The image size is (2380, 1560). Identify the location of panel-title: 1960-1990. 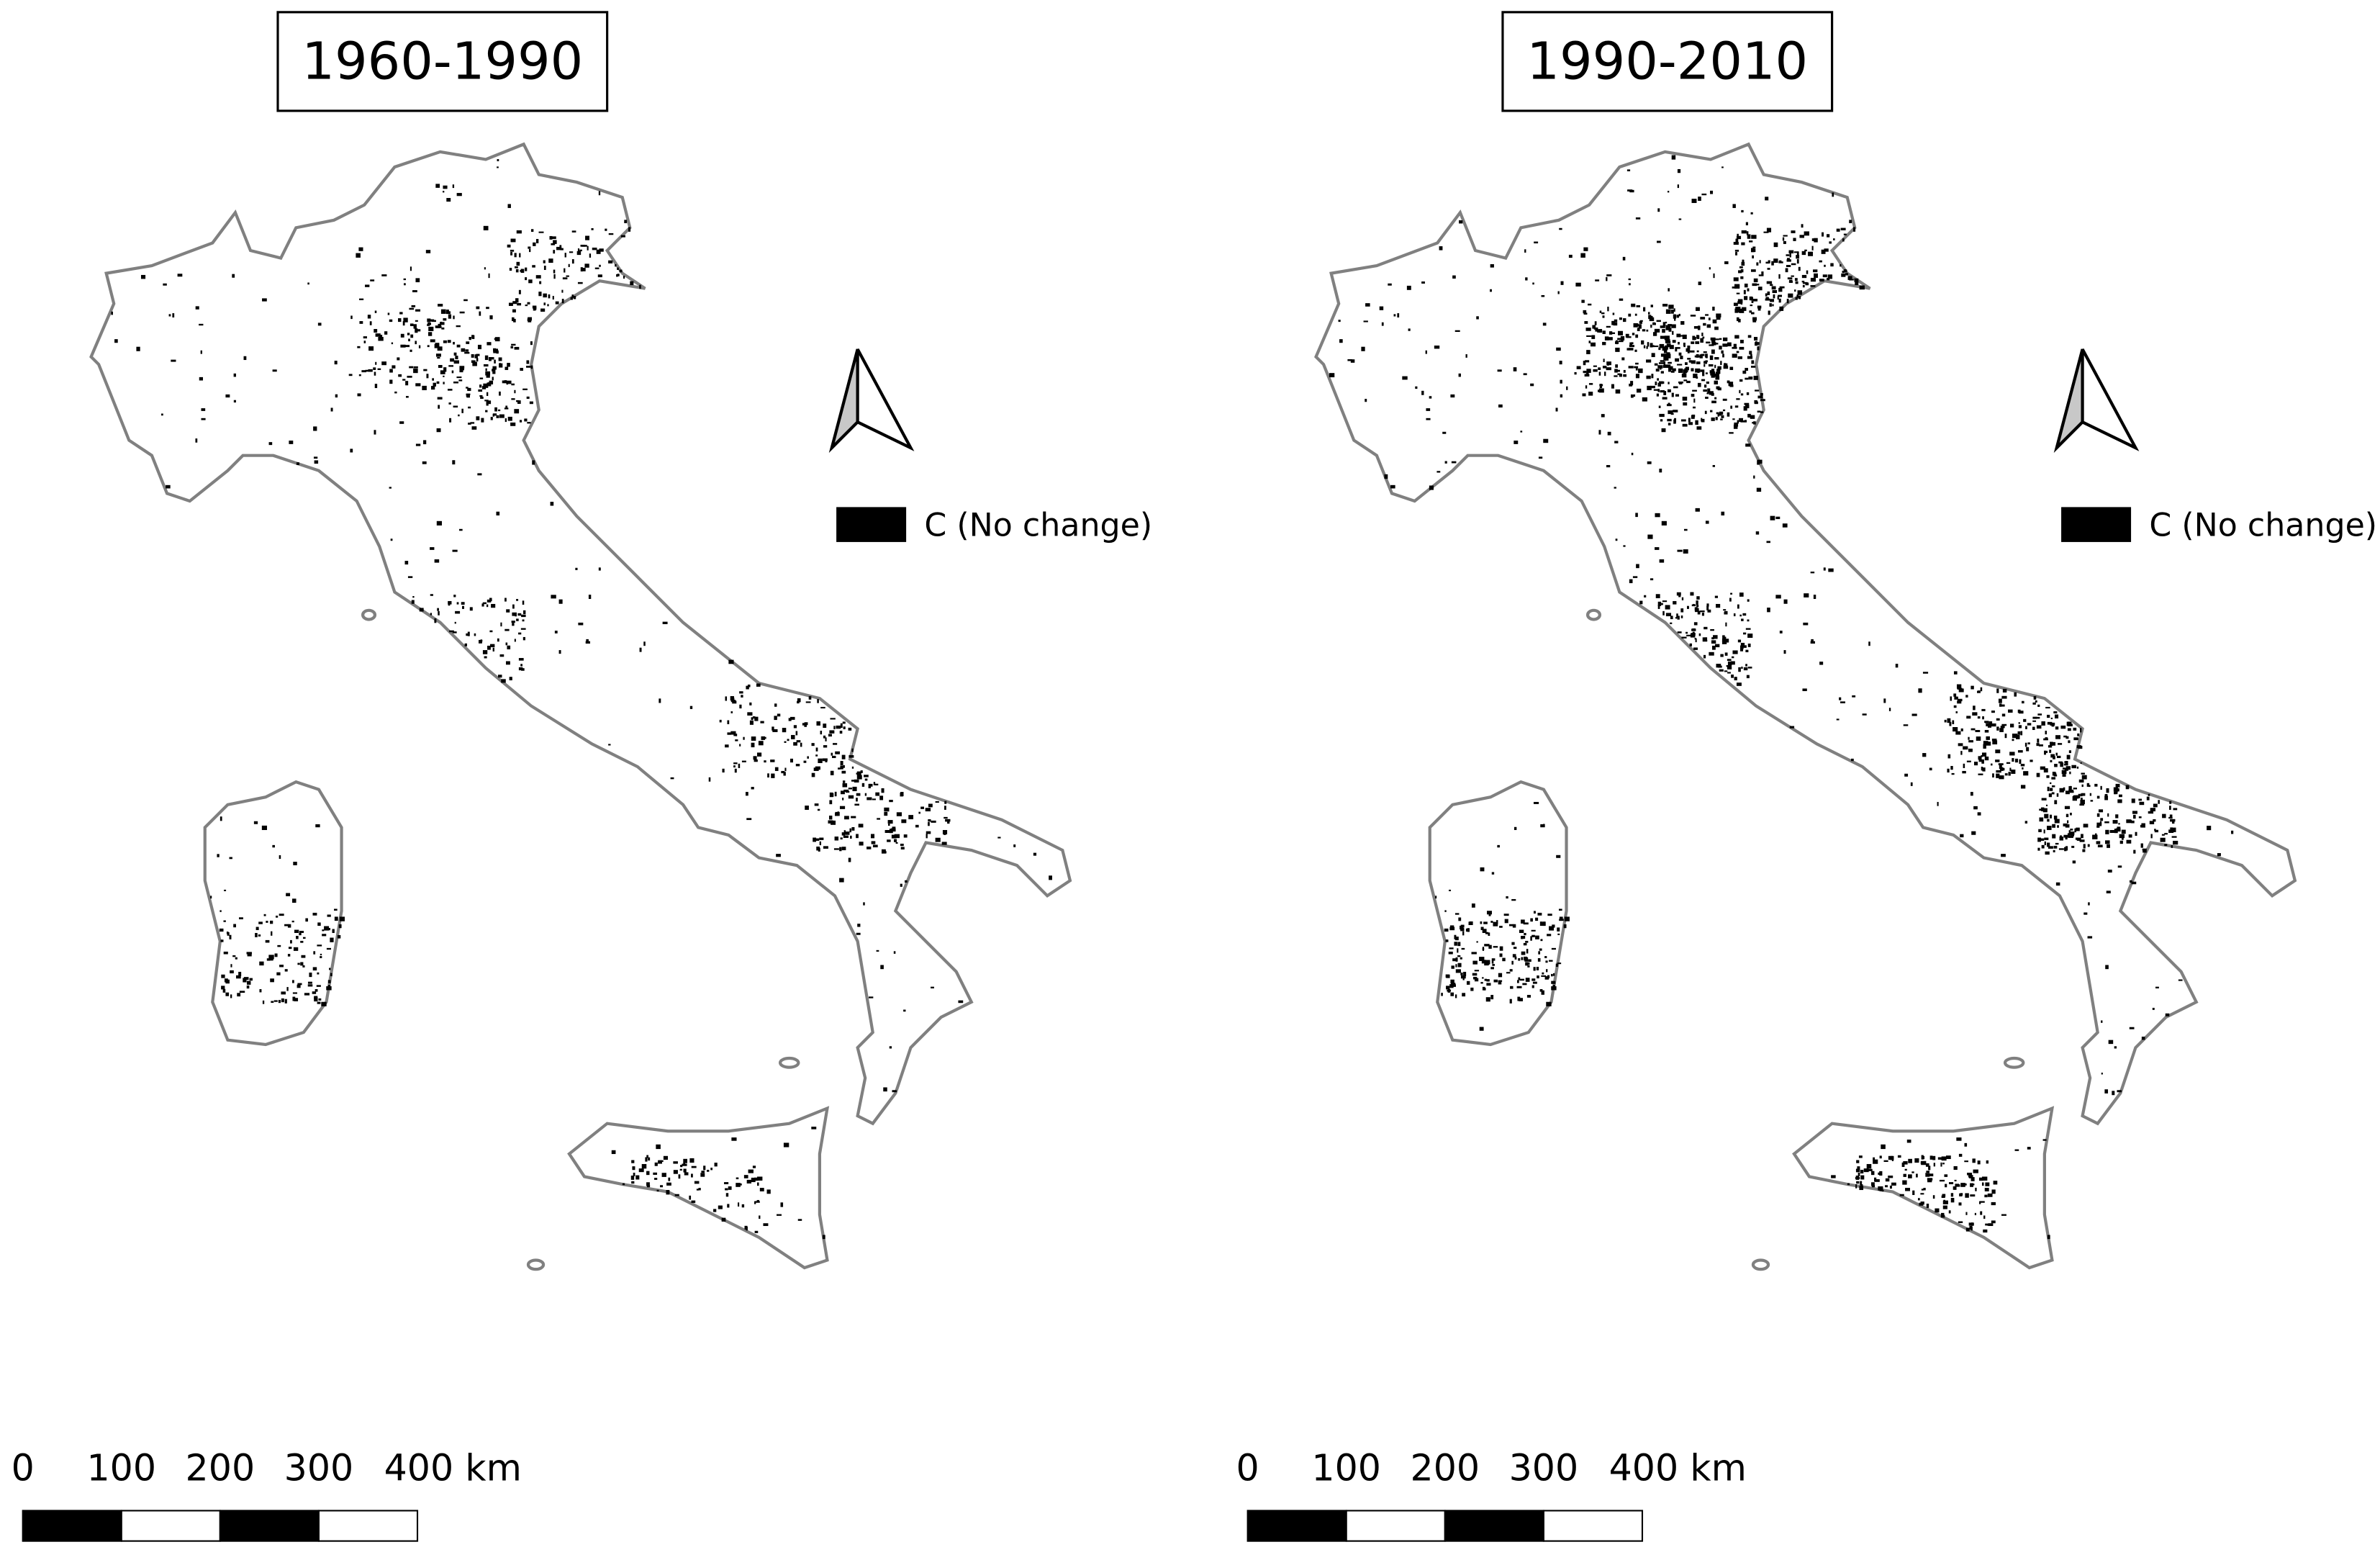
(442, 61).